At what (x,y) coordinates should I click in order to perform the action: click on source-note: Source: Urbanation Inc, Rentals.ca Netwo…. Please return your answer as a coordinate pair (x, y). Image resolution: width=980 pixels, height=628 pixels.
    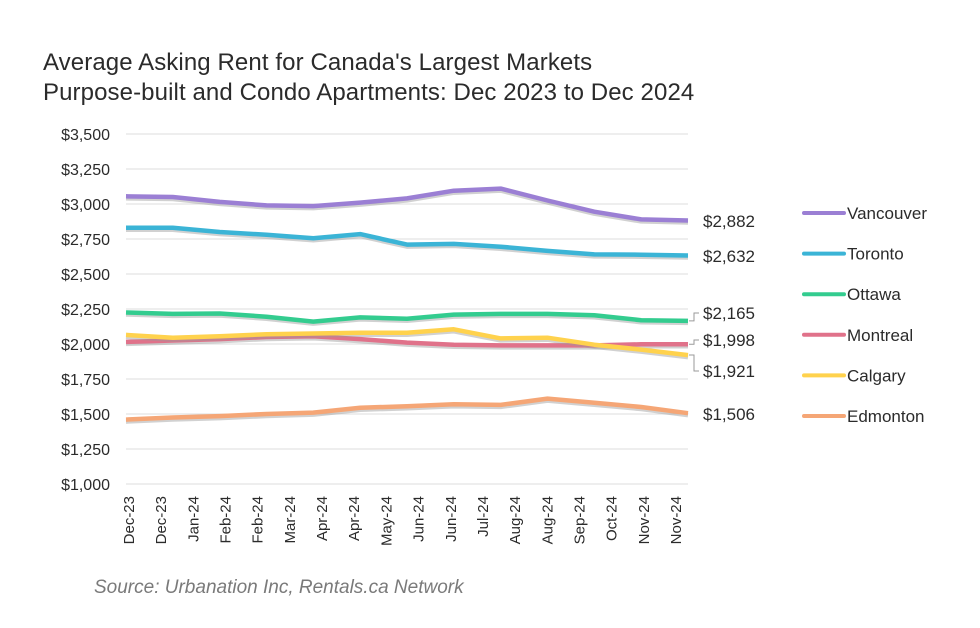
    Looking at the image, I should click on (279, 587).